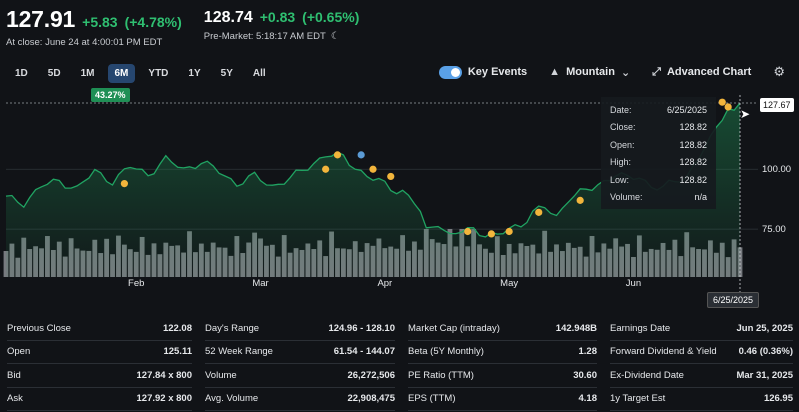 Image resolution: width=799 pixels, height=412 pixels. I want to click on stat-row: 52 Week Range 61.54 - 144.07, so click(300, 352).